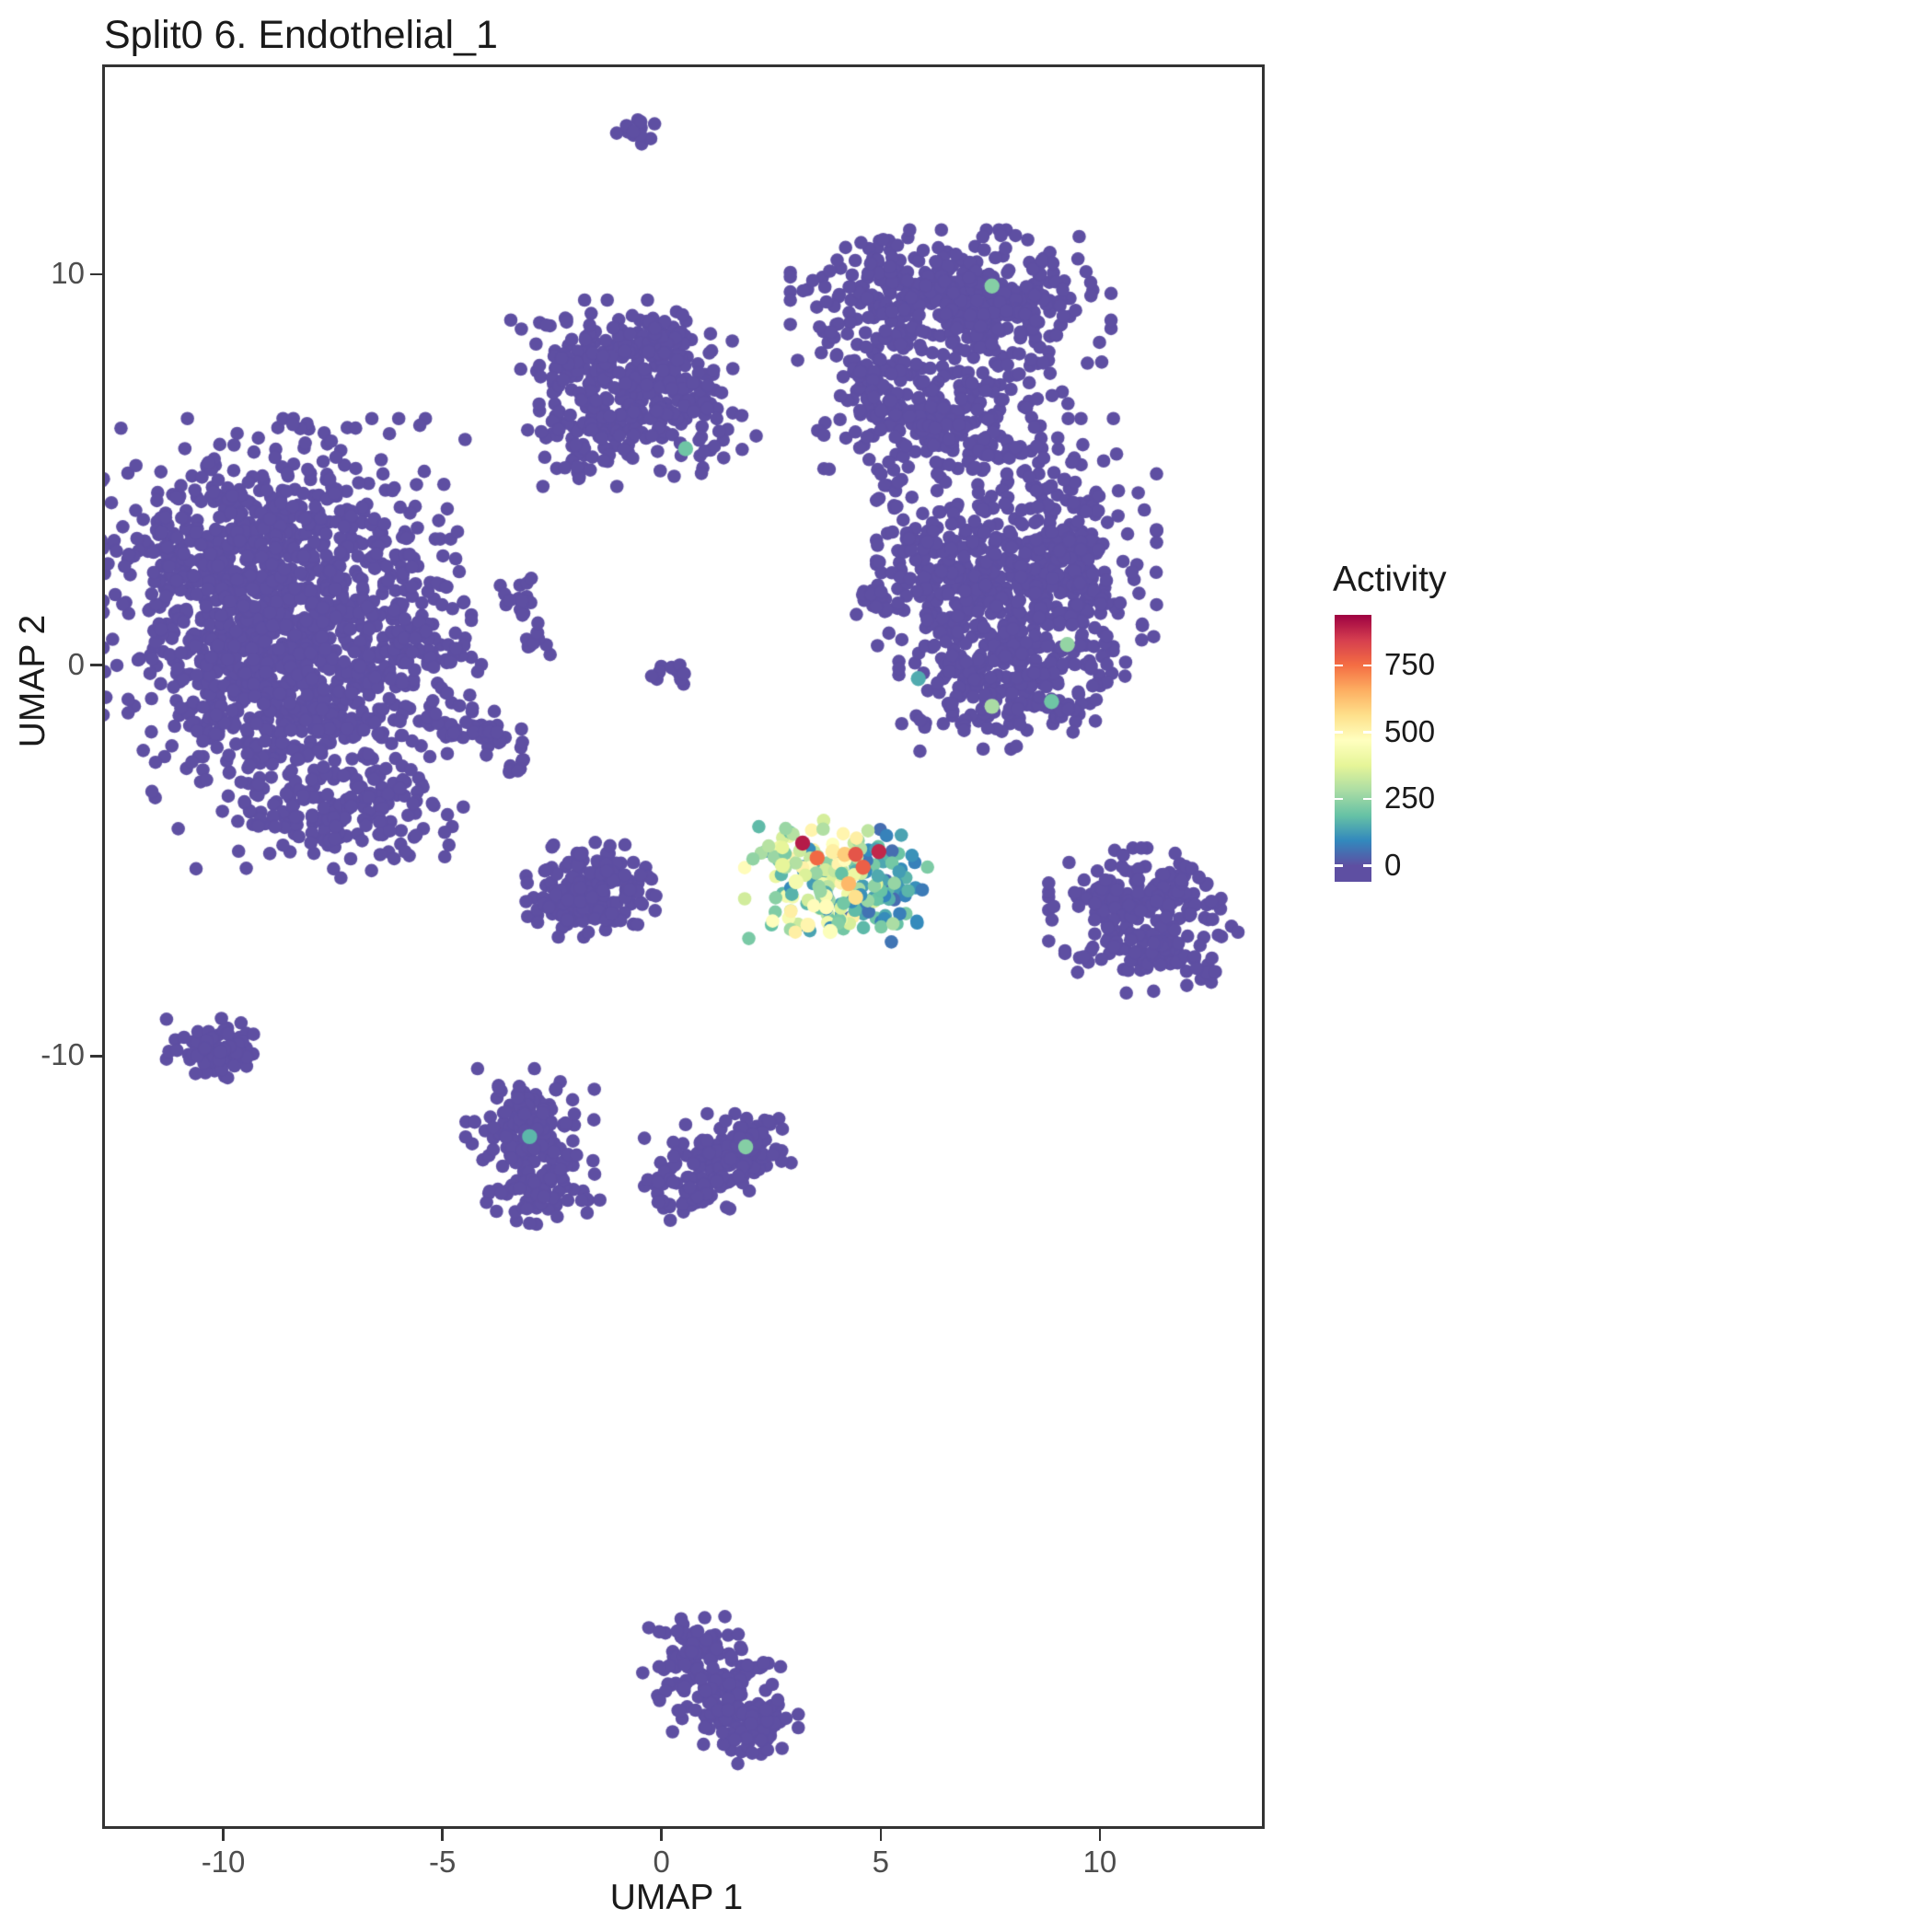 This screenshot has height=1932, width=1932. What do you see at coordinates (224, 1862) in the screenshot?
I see `x-tick-label: -10` at bounding box center [224, 1862].